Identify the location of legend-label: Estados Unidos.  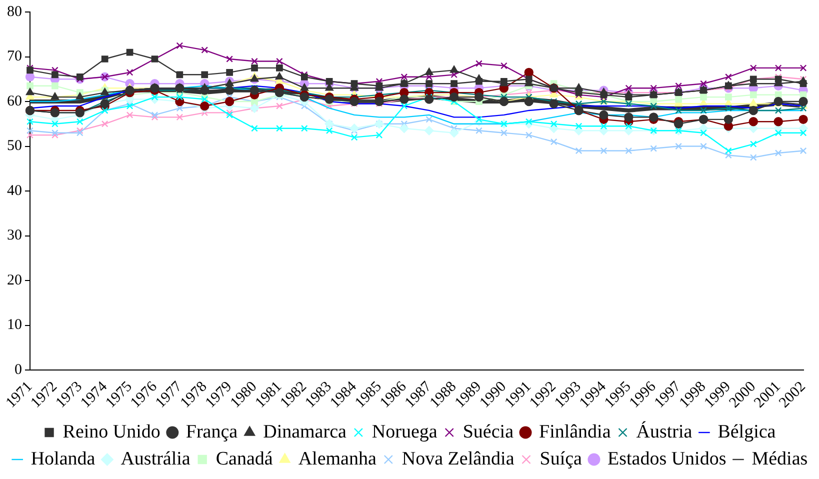
(666, 459).